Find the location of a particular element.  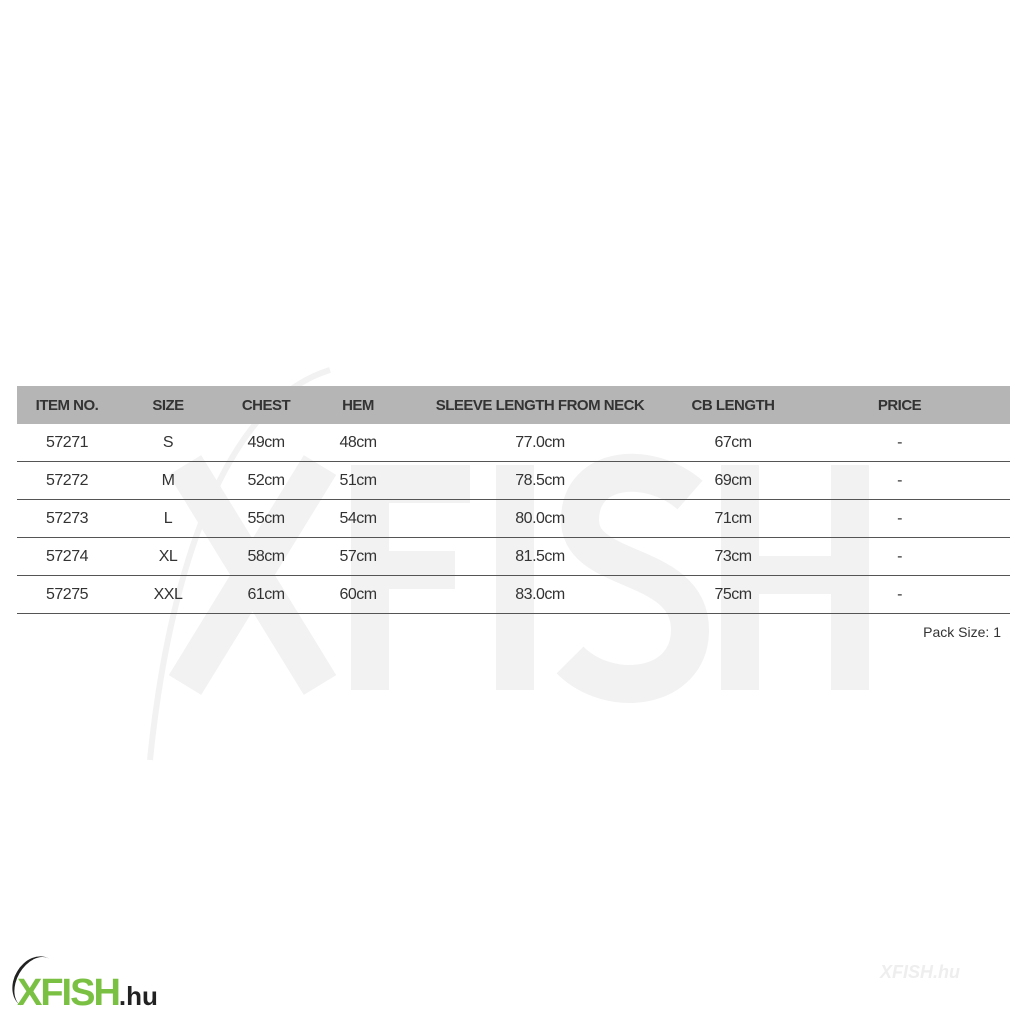

table-row: 57275 XXL 61cm 60cm 83.0cm 75cm - is located at coordinates (513, 594).